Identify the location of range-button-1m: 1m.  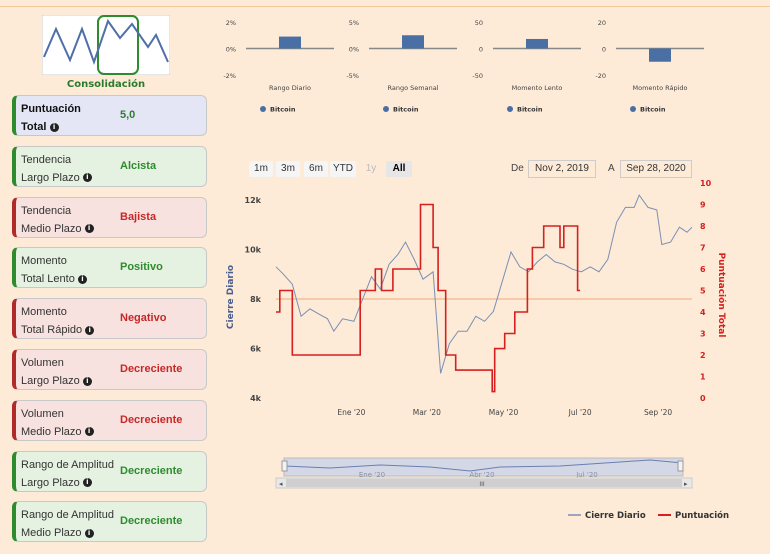
(261, 169).